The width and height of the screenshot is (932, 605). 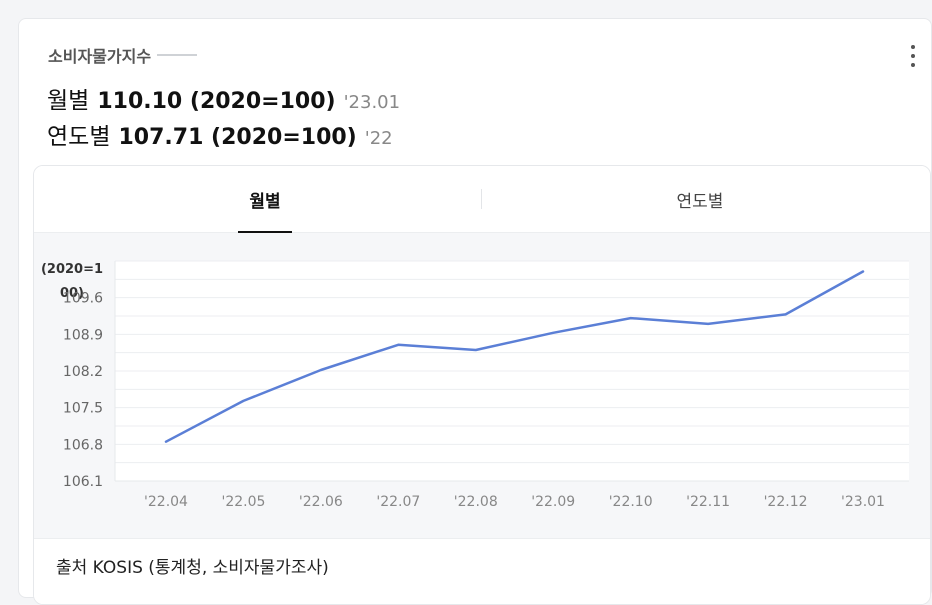 What do you see at coordinates (83, 482) in the screenshot?
I see `y-tick-label: 106.1` at bounding box center [83, 482].